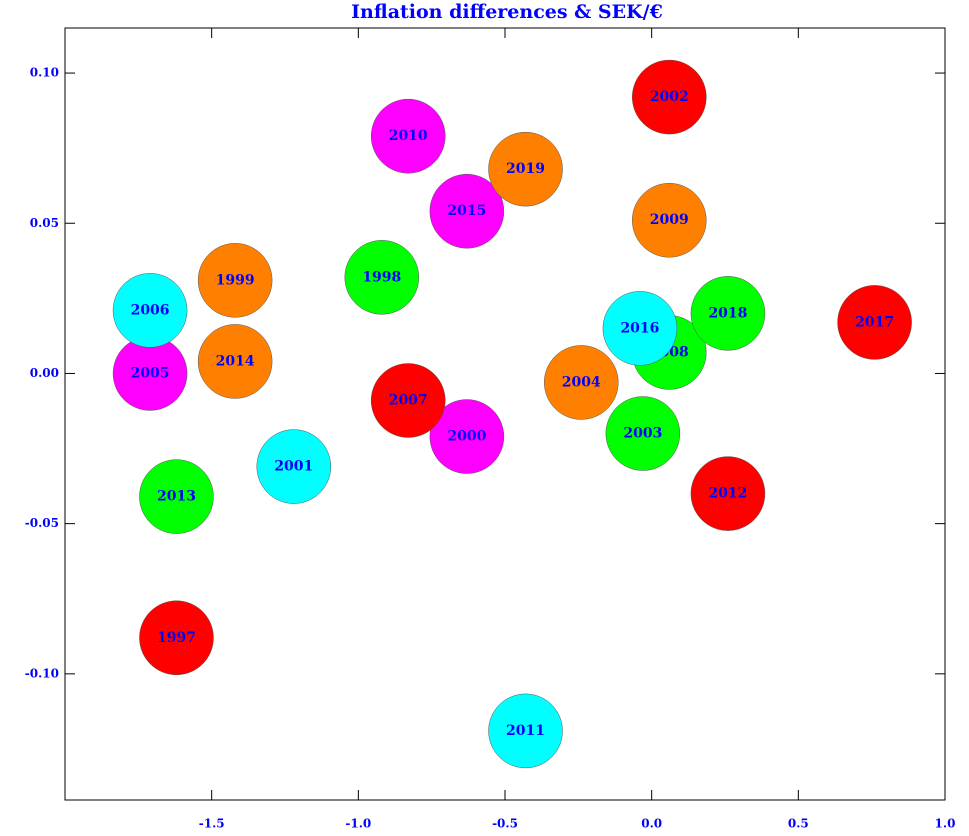 This screenshot has width=969, height=836. I want to click on point-label: 2007, so click(408, 400).